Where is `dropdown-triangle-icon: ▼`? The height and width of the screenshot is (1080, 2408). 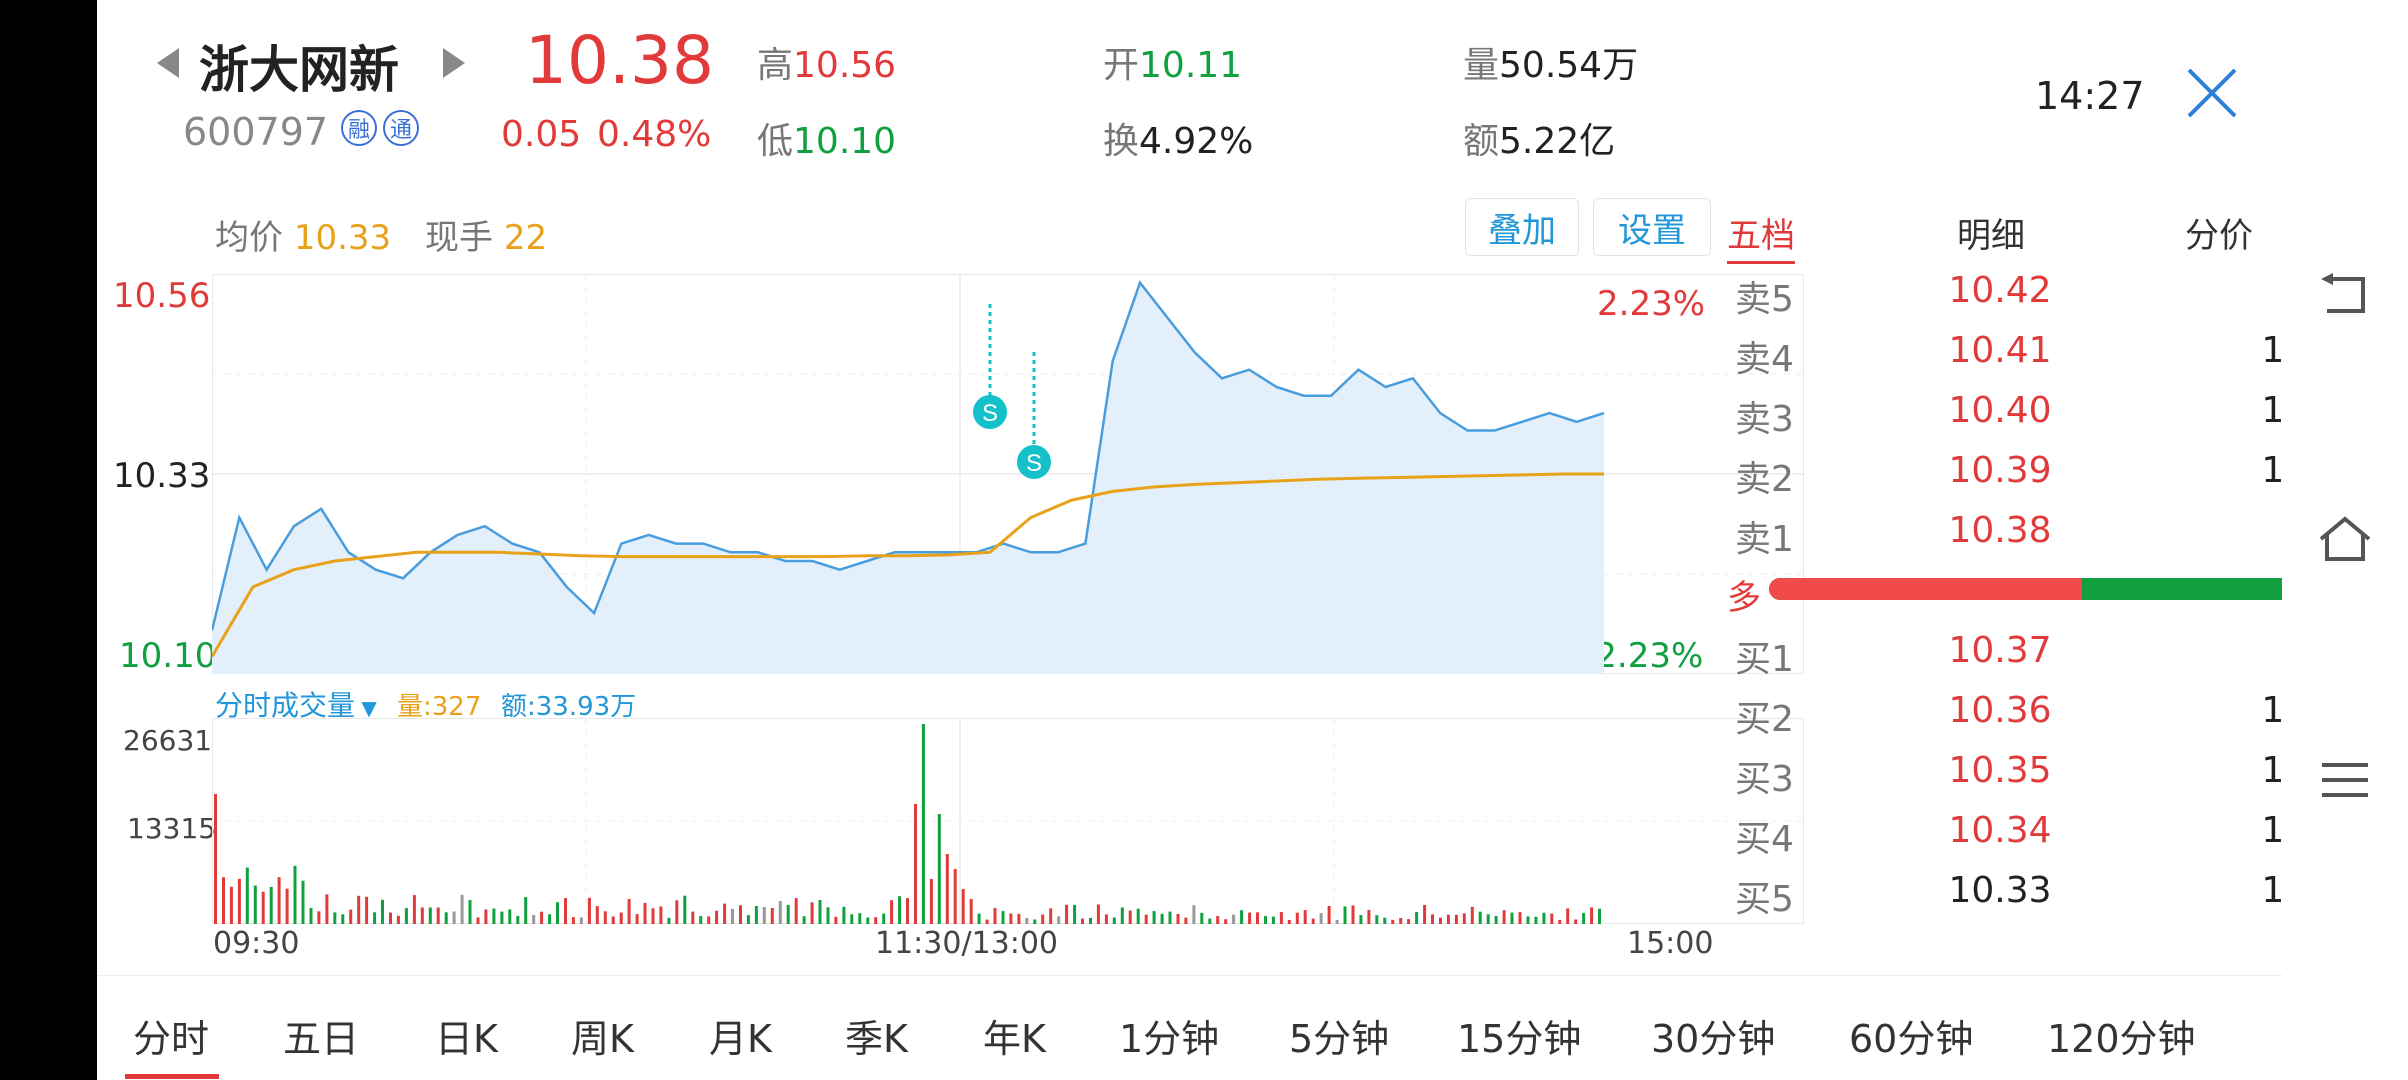 dropdown-triangle-icon: ▼ is located at coordinates (366, 708).